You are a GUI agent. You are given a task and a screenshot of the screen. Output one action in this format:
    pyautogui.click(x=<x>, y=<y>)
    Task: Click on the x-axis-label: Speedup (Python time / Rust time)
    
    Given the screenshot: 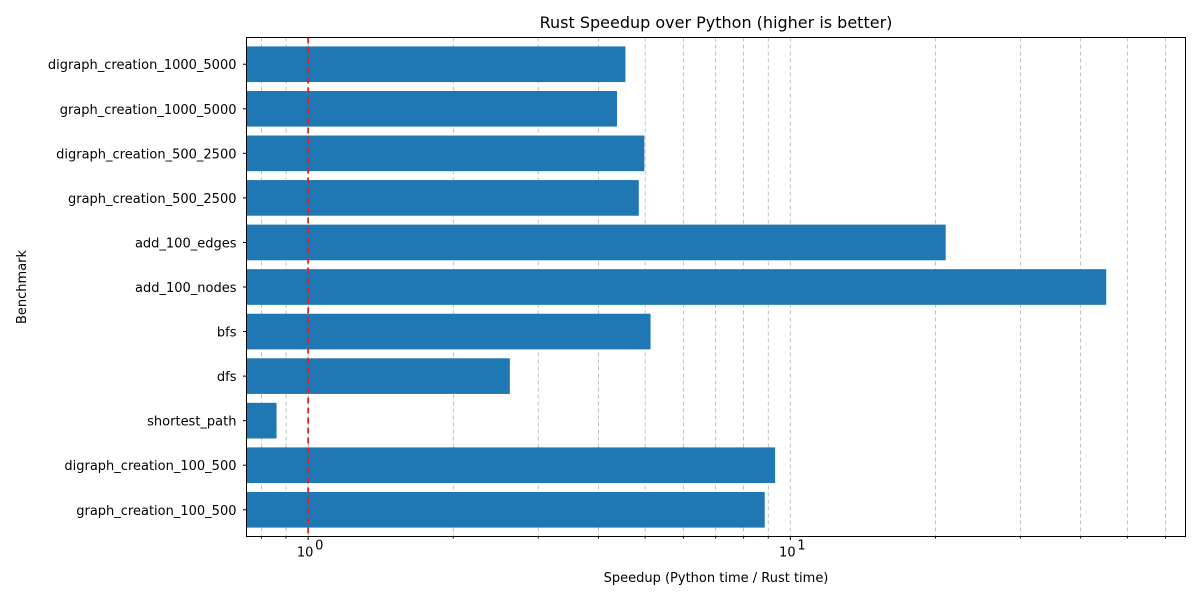 What is the action you would take?
    pyautogui.click(x=716, y=578)
    